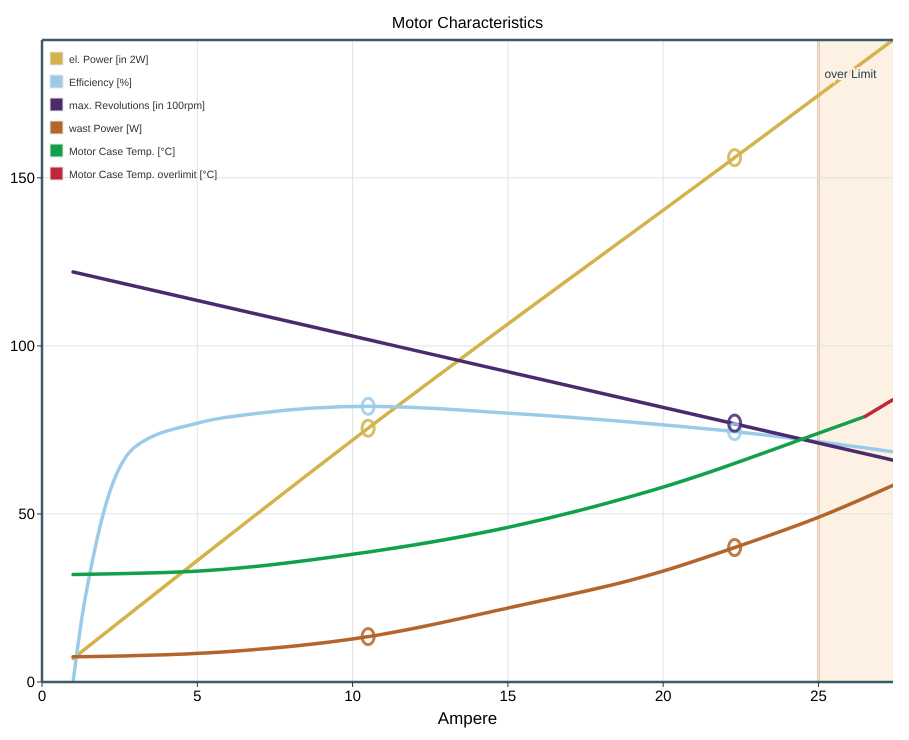 The height and width of the screenshot is (740, 909). What do you see at coordinates (468, 23) in the screenshot?
I see `chart-title: Motor Characteristics` at bounding box center [468, 23].